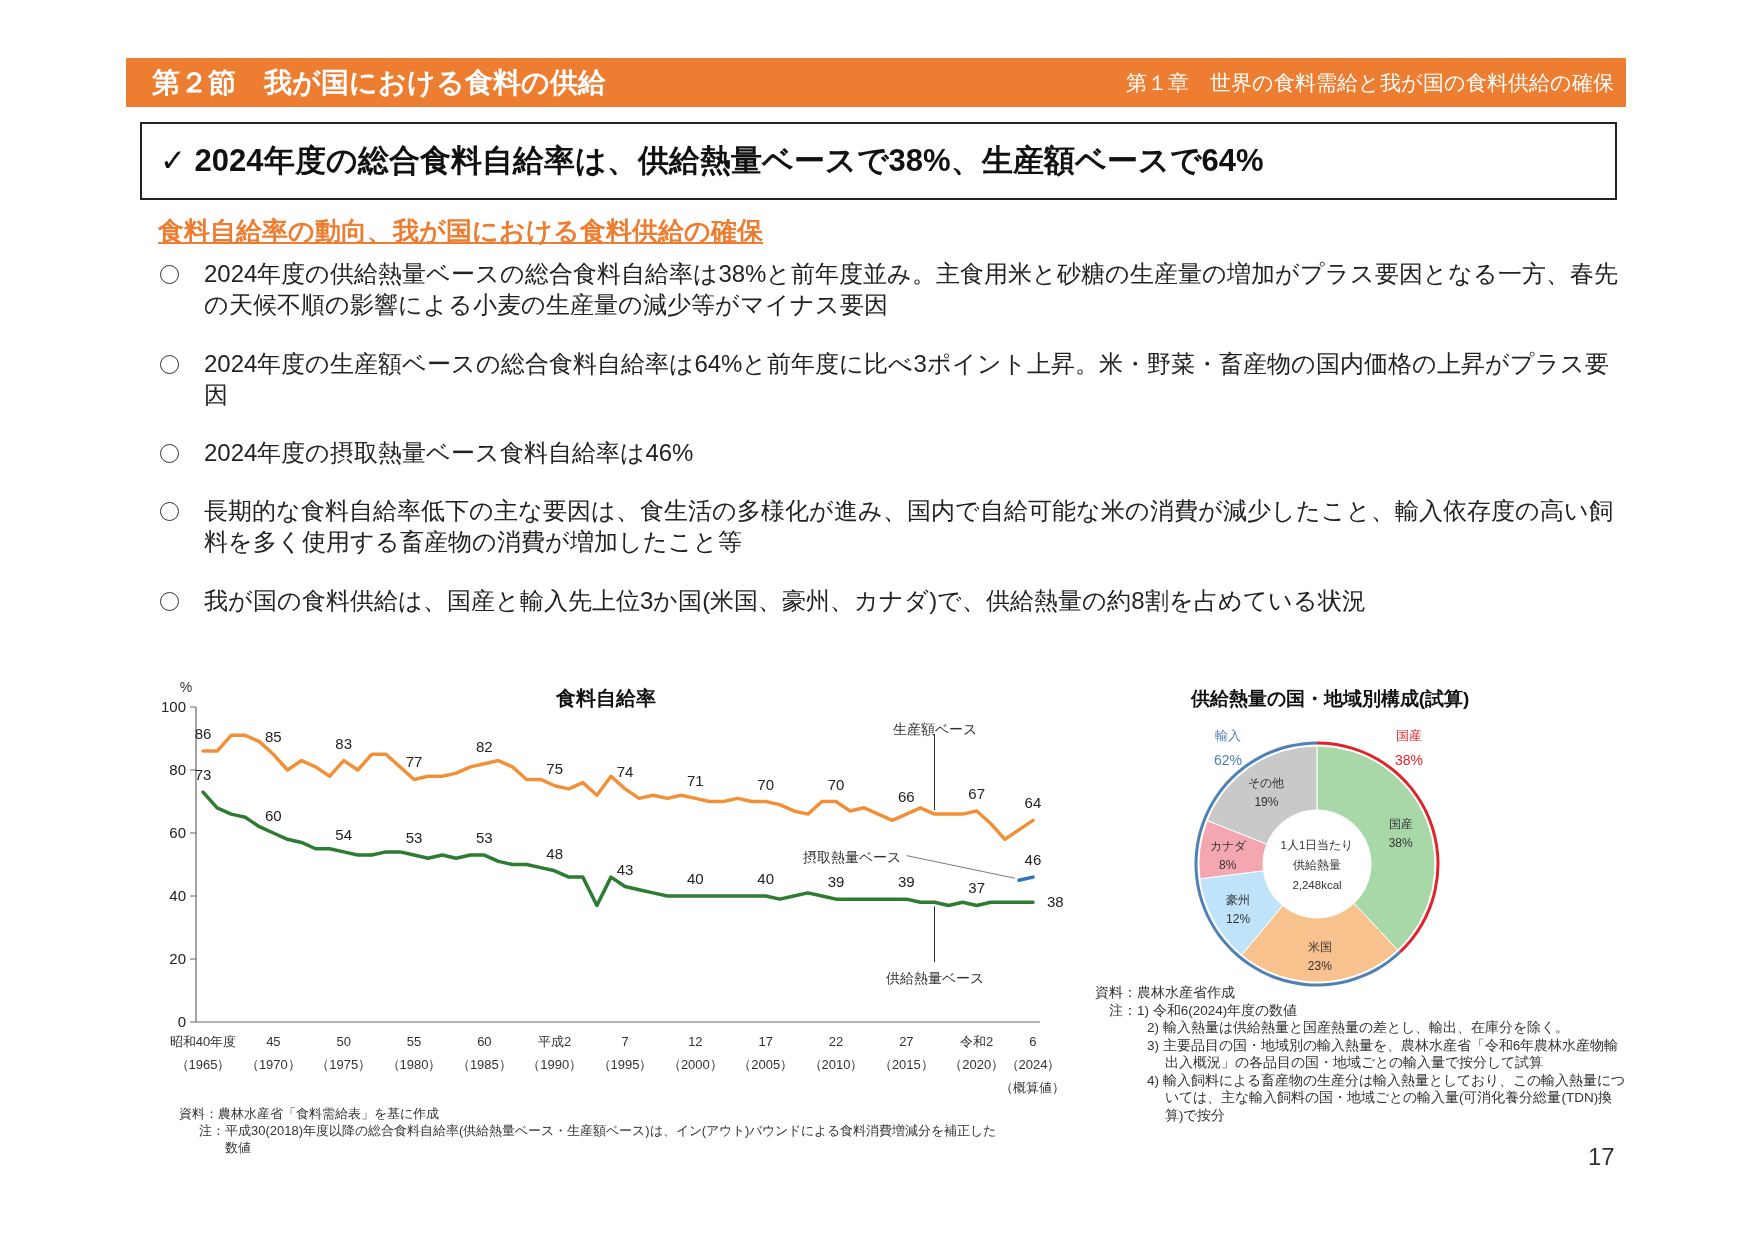 This screenshot has height=1241, width=1755. I want to click on data-label: 74, so click(625, 771).